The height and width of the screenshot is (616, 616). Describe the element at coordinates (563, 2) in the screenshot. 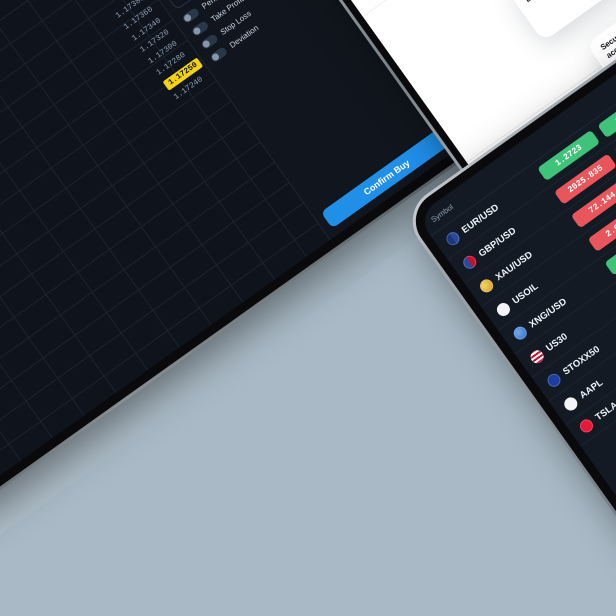

I see `promo-card-title: The perk of being a Partner` at that location.